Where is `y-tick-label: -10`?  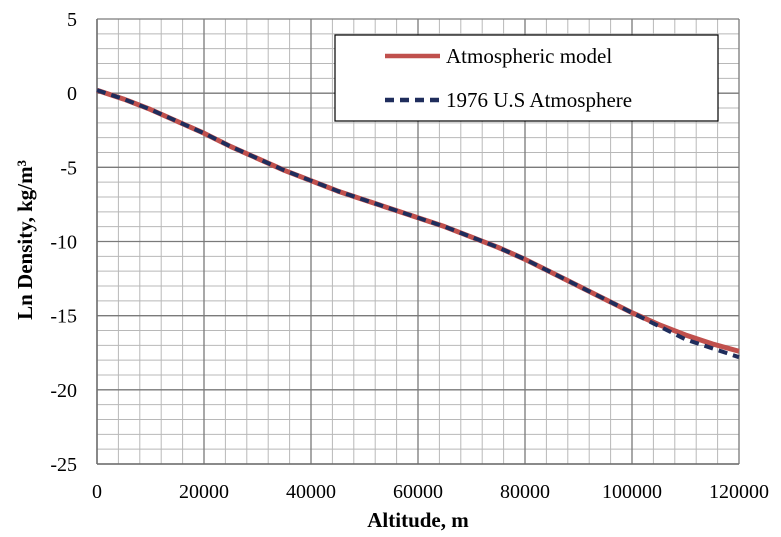 y-tick-label: -10 is located at coordinates (63, 243).